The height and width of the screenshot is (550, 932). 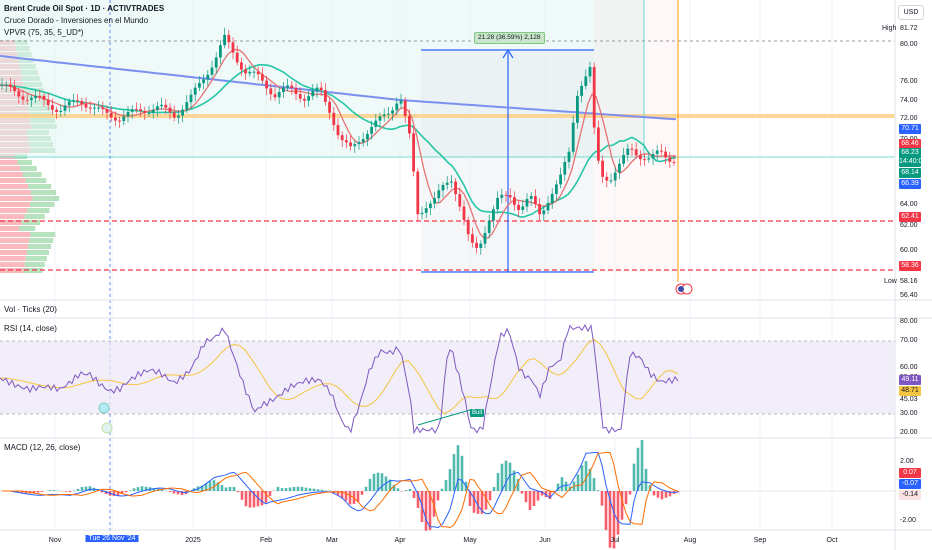 I want to click on ma-slow-line, so click(x=338, y=88).